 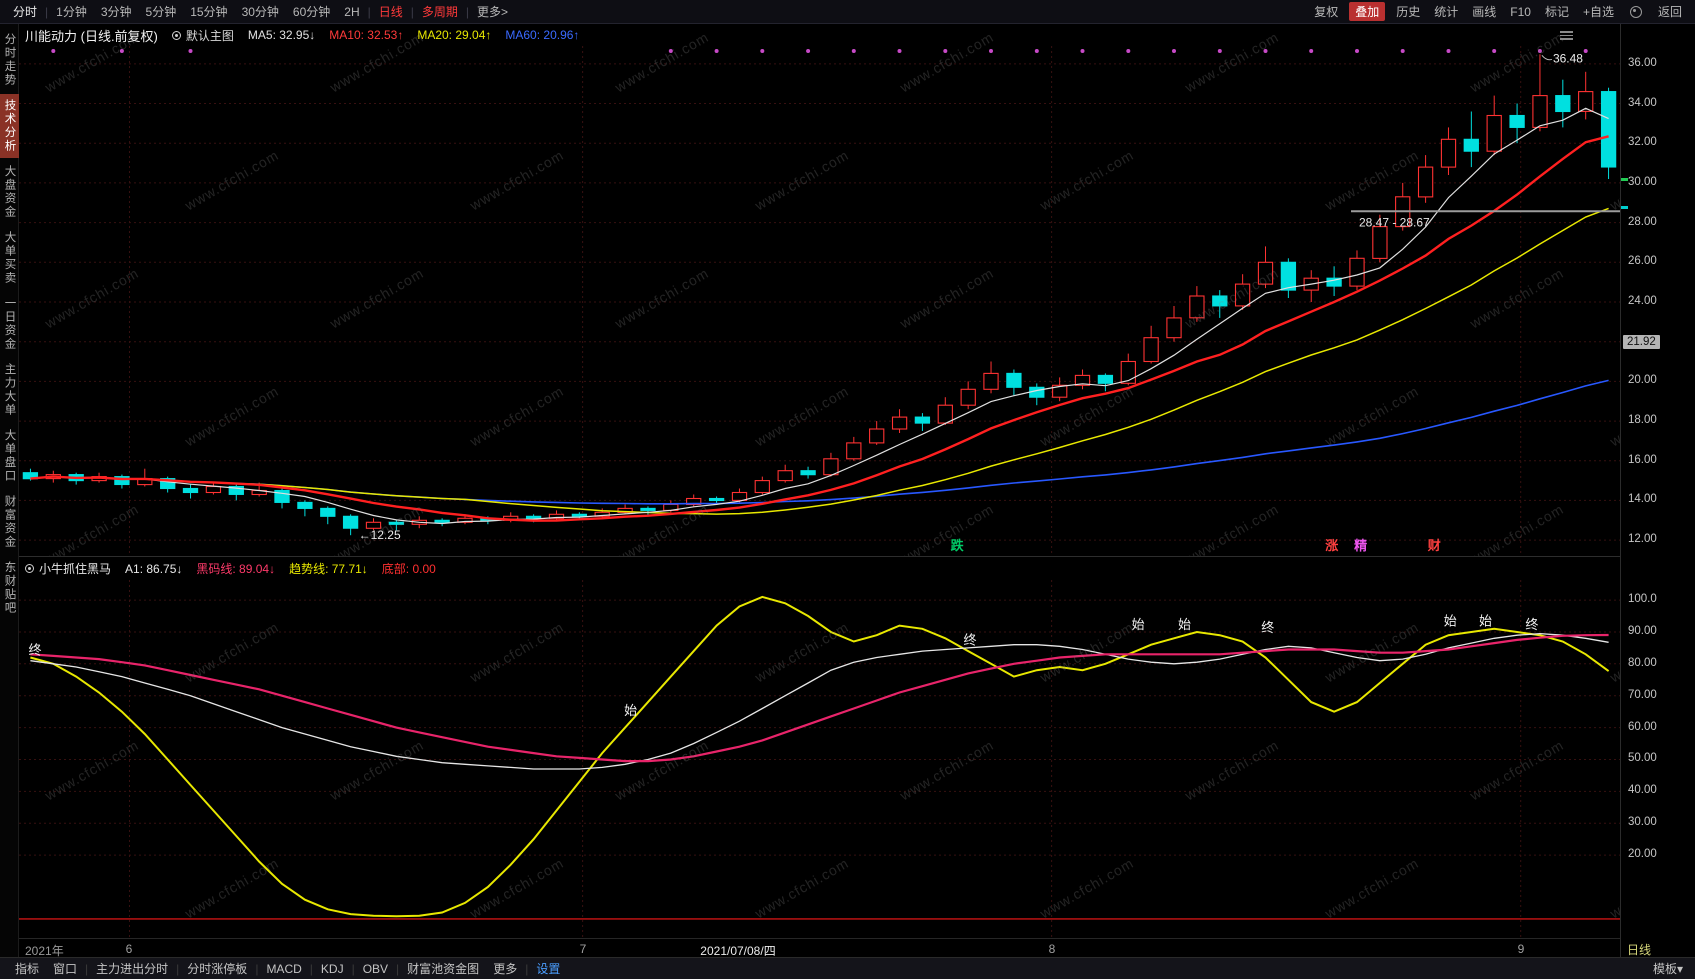 What do you see at coordinates (9, 126) in the screenshot?
I see `sidebar-item: 技术分析` at bounding box center [9, 126].